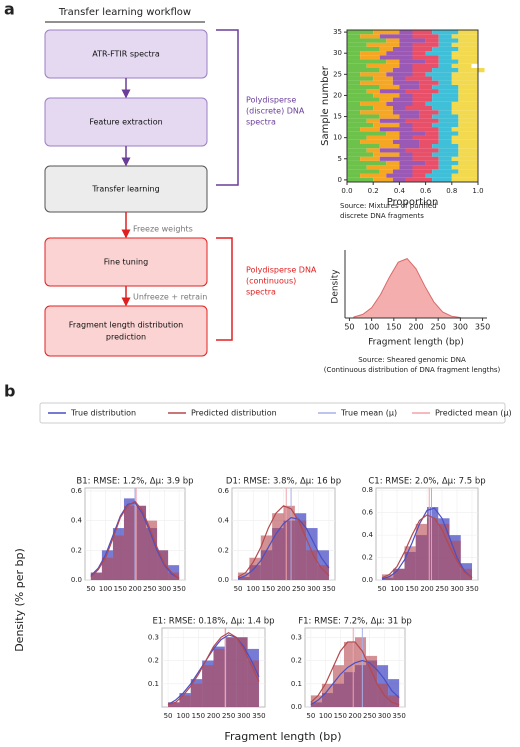 The height and width of the screenshot is (747, 520). I want to click on source-note: Source: Sheared genomic DNA, so click(412, 360).